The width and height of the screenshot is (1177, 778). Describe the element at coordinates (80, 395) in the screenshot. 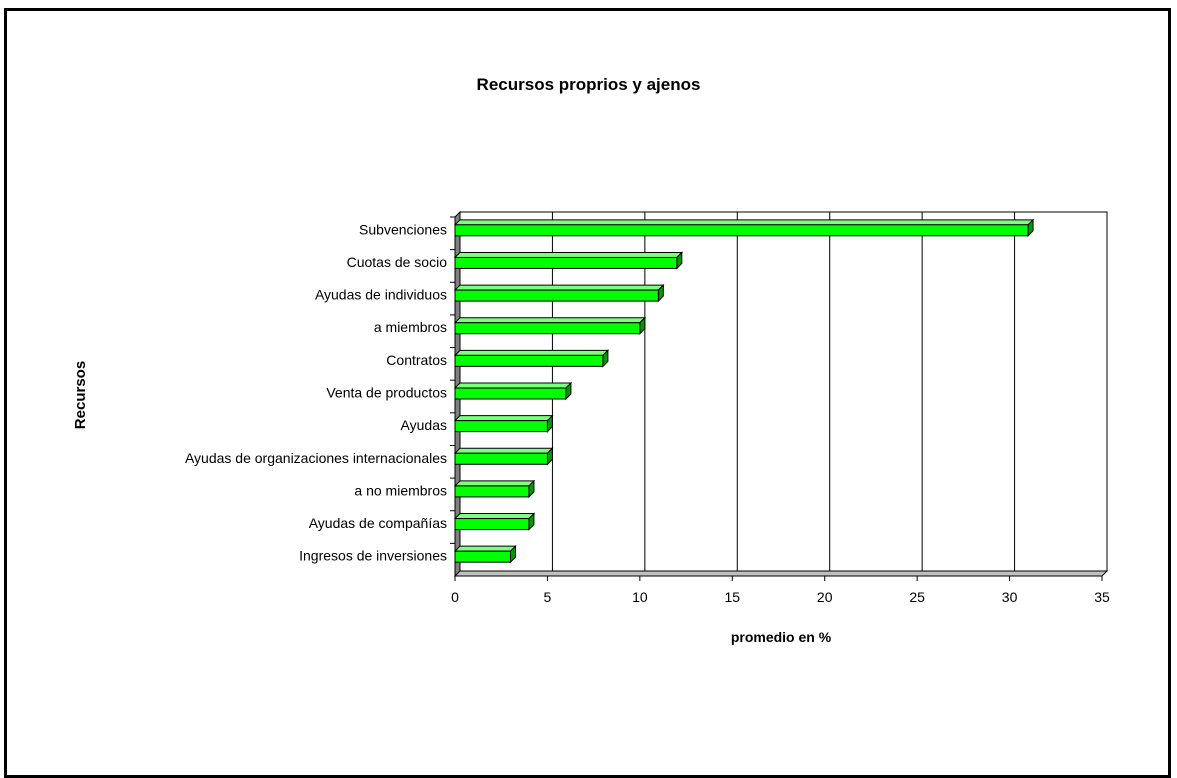

I see `y-axis-label: Recursos` at that location.